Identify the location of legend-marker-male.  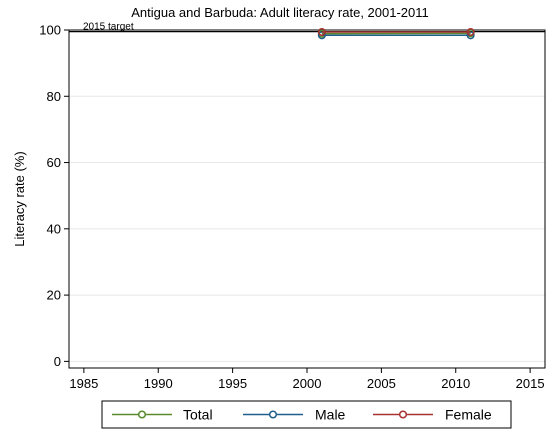
(273, 414).